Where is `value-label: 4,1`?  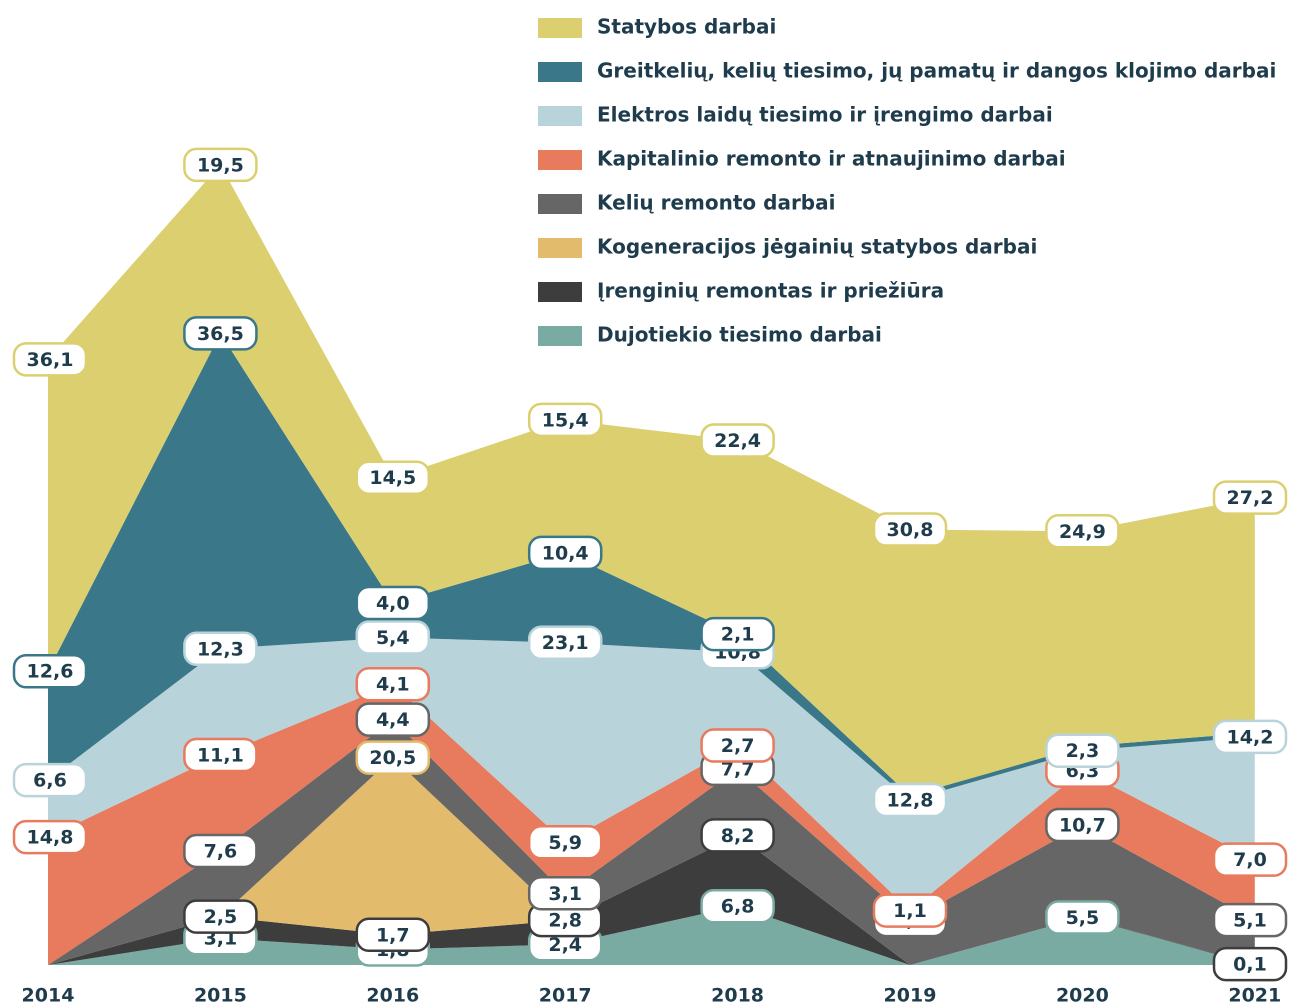
value-label: 4,1 is located at coordinates (393, 684).